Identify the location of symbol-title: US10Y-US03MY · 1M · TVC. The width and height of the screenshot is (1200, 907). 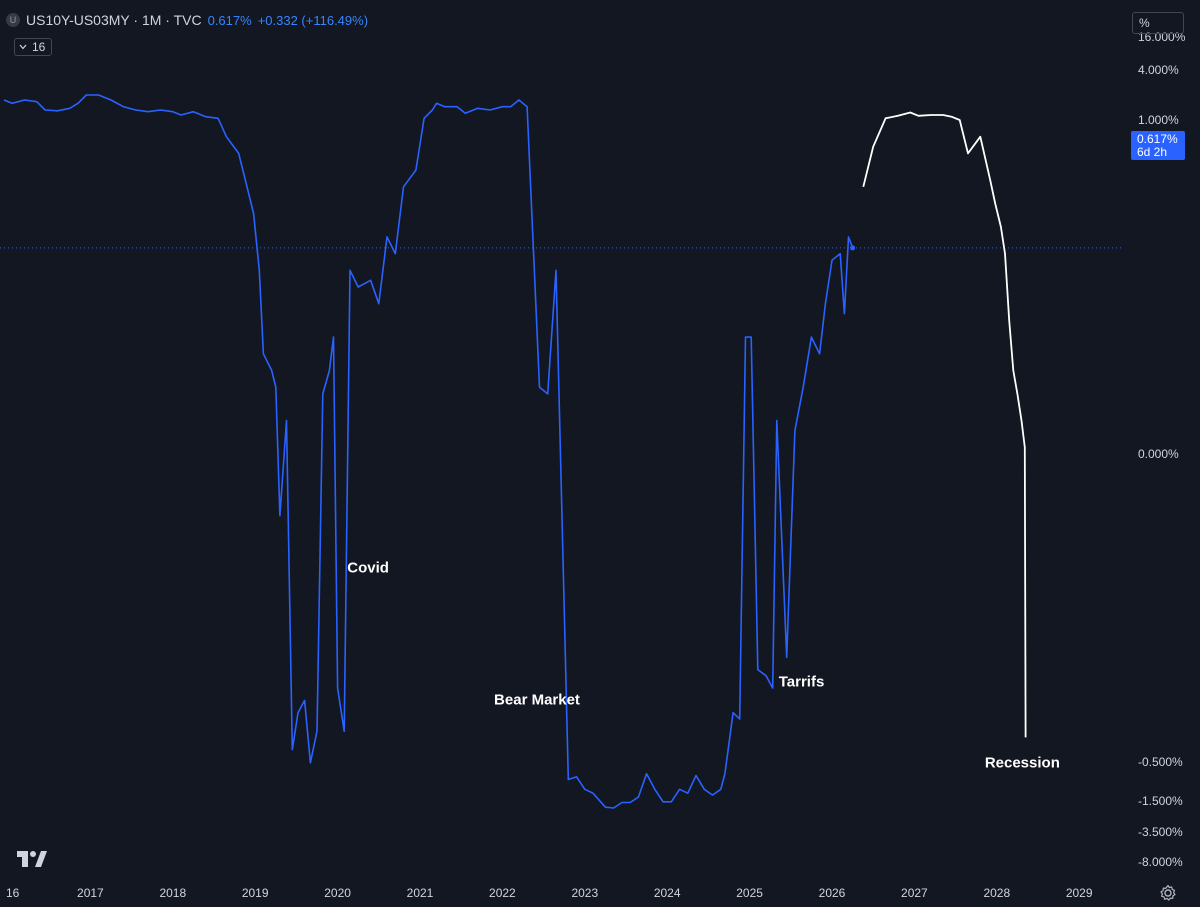
(114, 20).